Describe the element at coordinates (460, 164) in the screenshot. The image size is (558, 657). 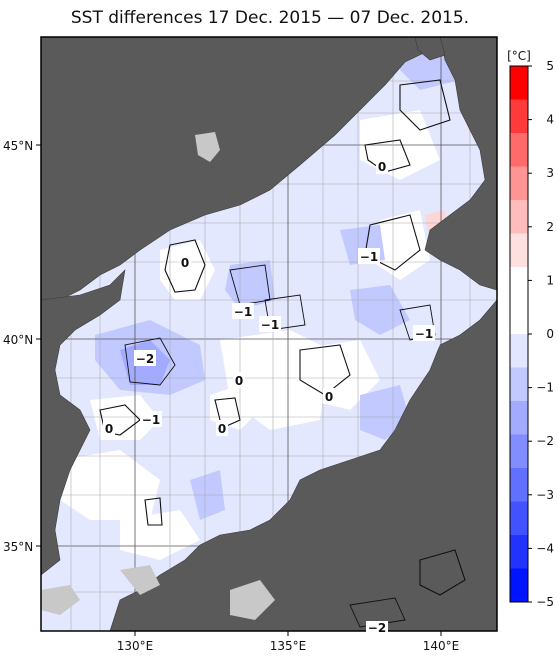
I see `land-hokkaido` at that location.